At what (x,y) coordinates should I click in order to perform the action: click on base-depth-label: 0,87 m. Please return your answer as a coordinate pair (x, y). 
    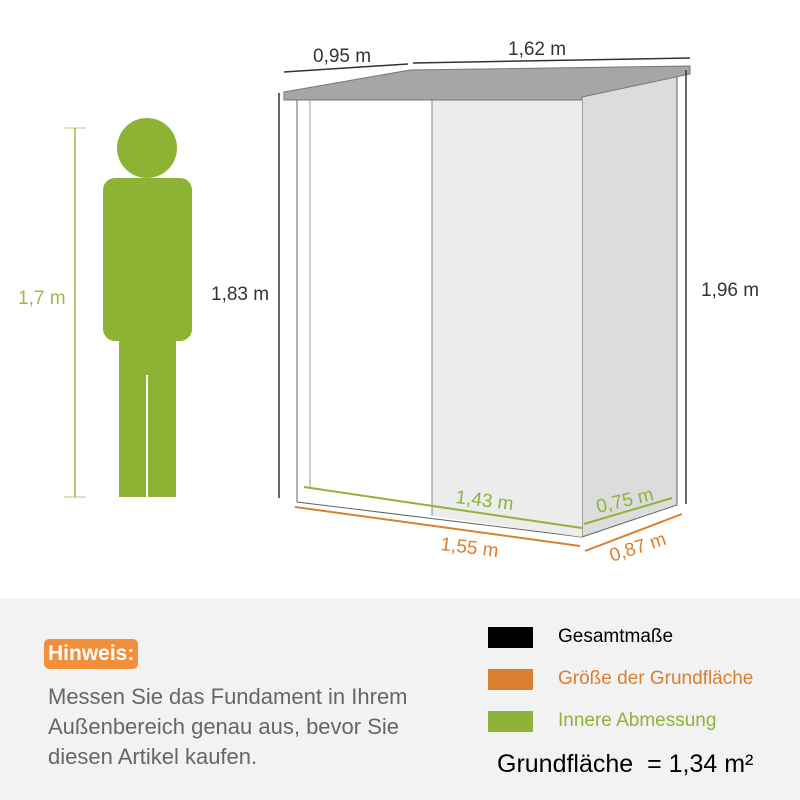
    Looking at the image, I should click on (638, 548).